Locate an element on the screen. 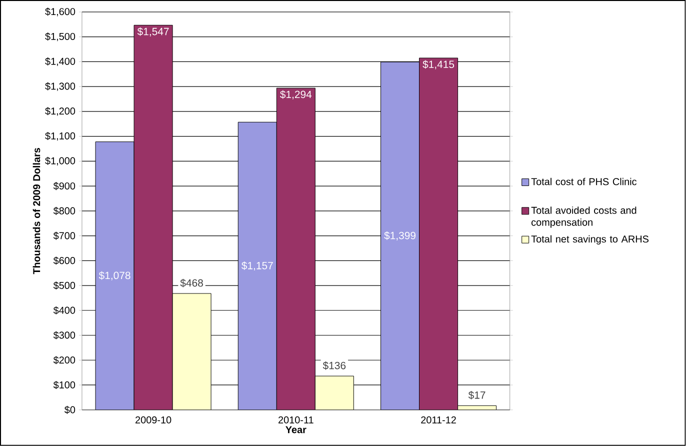 This screenshot has height=446, width=686. y-tick-label: $300 is located at coordinates (64, 335).